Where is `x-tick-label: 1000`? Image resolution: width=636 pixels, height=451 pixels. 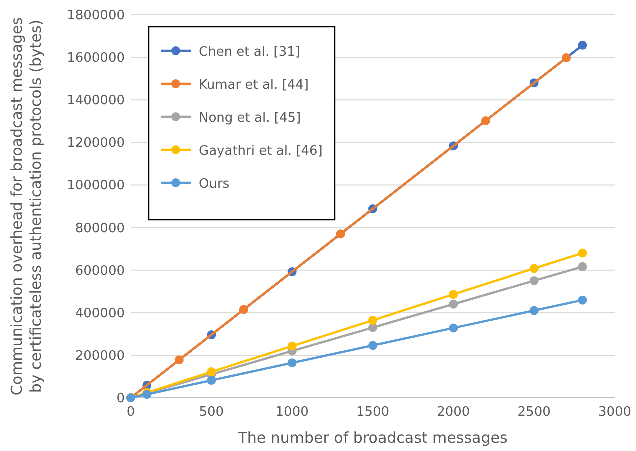
x-tick-label: 1000 is located at coordinates (292, 412).